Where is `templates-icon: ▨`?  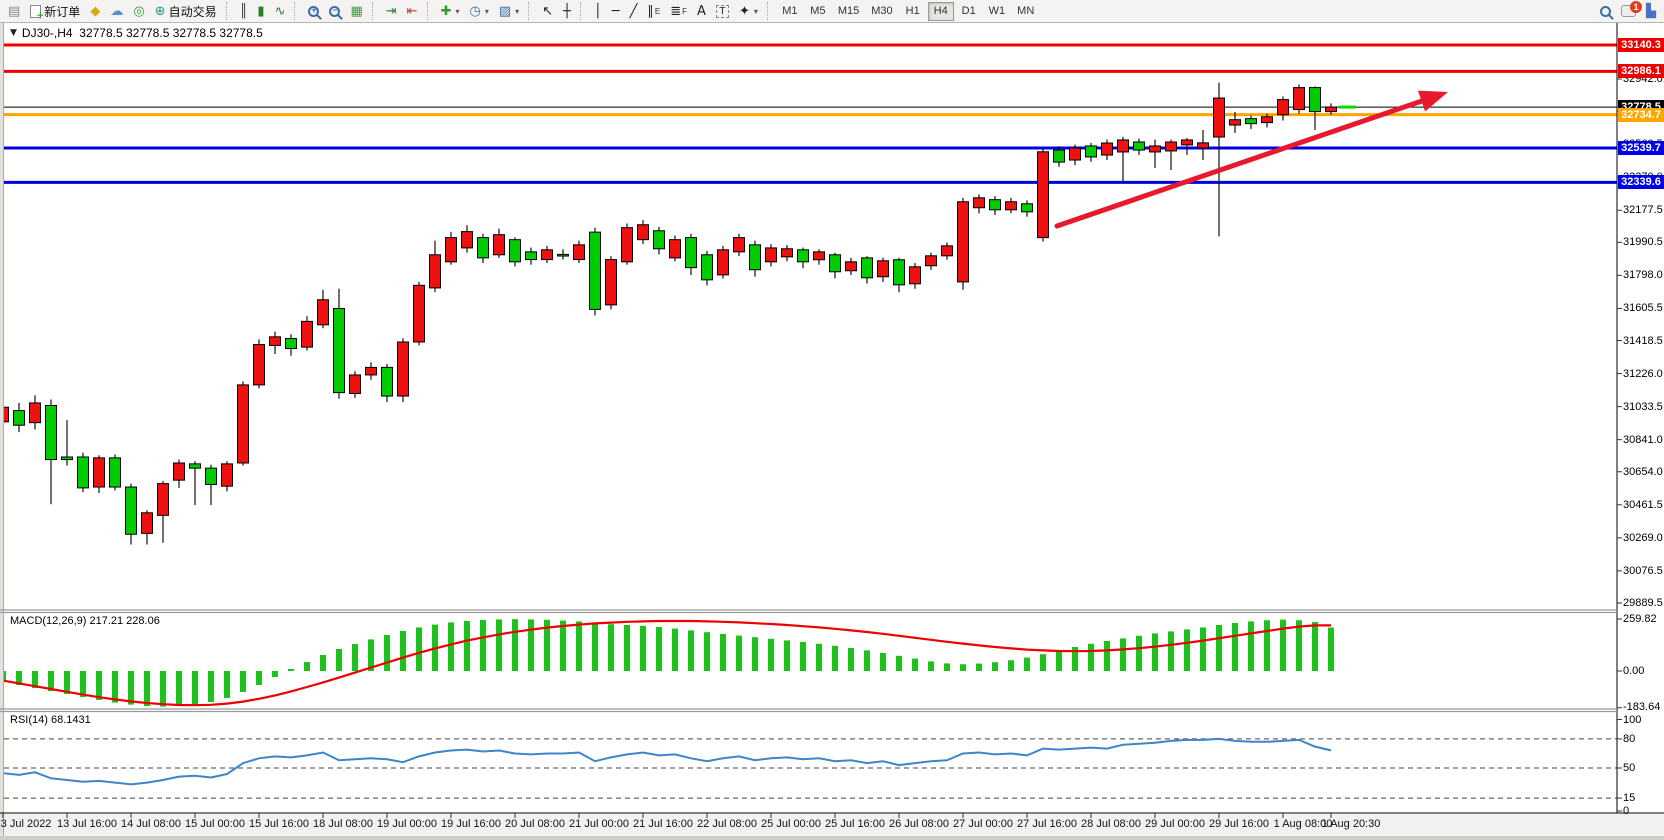 templates-icon: ▨ is located at coordinates (505, 11).